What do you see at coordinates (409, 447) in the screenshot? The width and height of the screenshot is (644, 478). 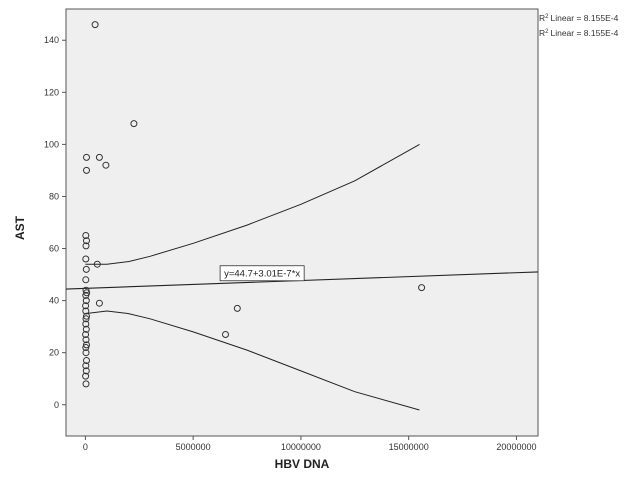 I see `x-tick-label: 15000000` at bounding box center [409, 447].